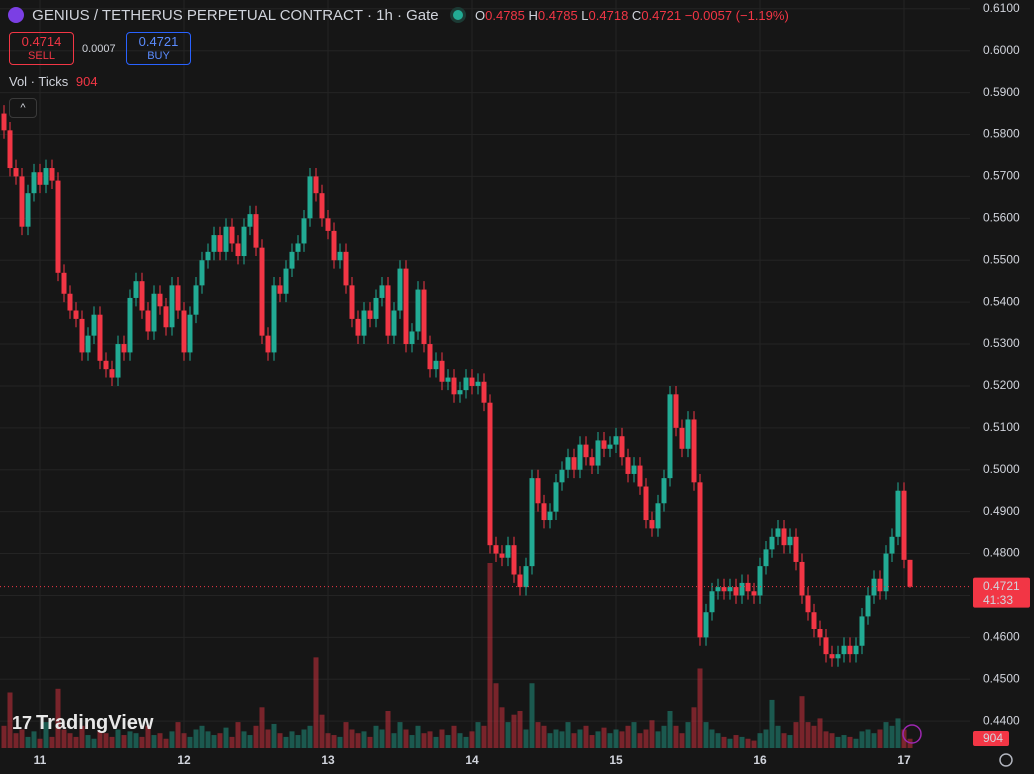  I want to click on y-tick-label: 0.5200, so click(1001, 385).